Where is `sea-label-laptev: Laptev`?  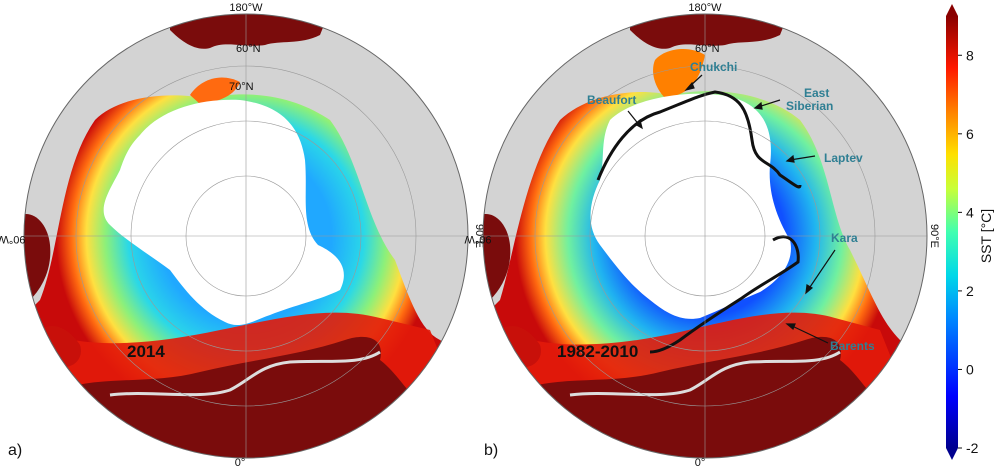
sea-label-laptev: Laptev is located at coordinates (843, 158).